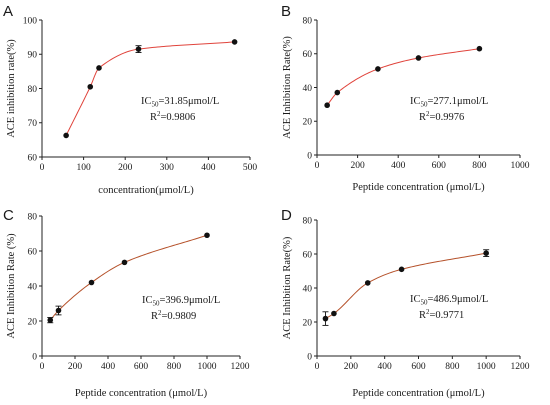 The width and height of the screenshot is (550, 405). Describe the element at coordinates (33, 56) in the screenshot. I see `y-tick-label: 90` at that location.